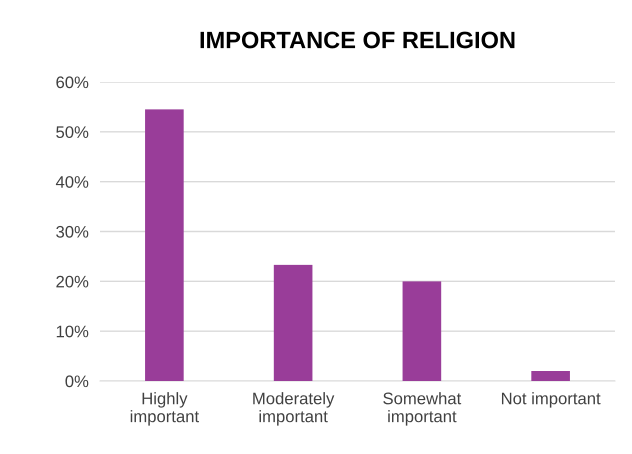 This screenshot has height=454, width=632. Describe the element at coordinates (72, 82) in the screenshot. I see `y-tick-label: 60%` at that location.